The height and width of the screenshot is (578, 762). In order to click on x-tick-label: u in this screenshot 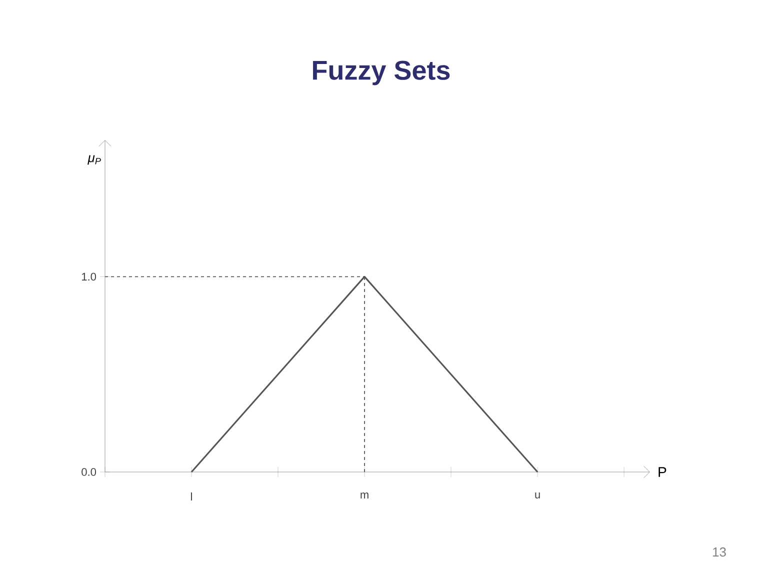, I will do `click(537, 495)`.